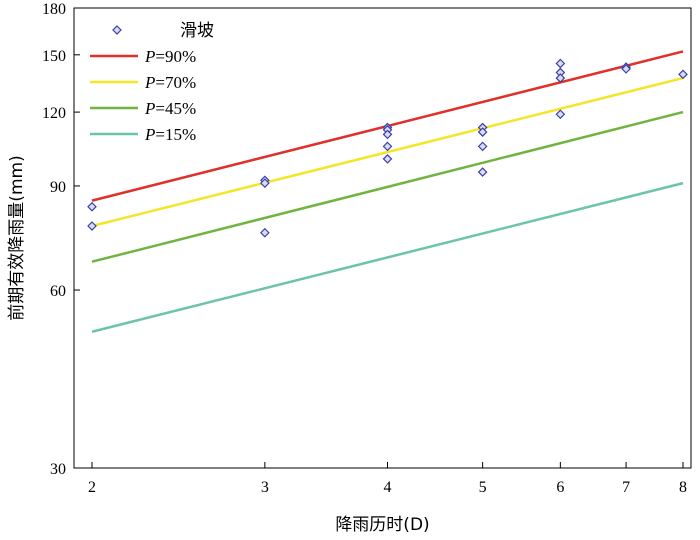 The image size is (700, 540). I want to click on legend-label-landslide: 滑坡, so click(197, 31).